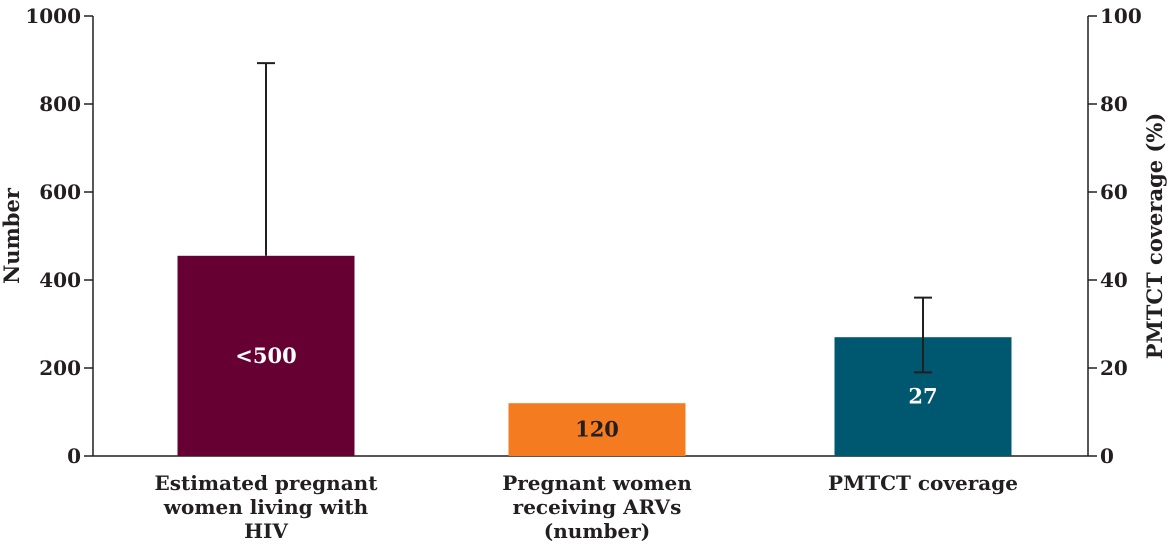 The height and width of the screenshot is (551, 1176). I want to click on right-tick-label: 60, so click(1114, 192).